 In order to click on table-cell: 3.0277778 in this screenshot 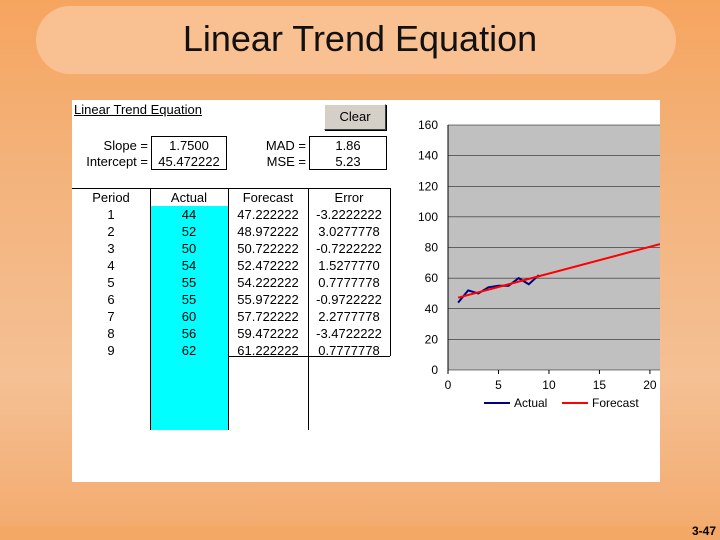, I will do `click(349, 231)`.